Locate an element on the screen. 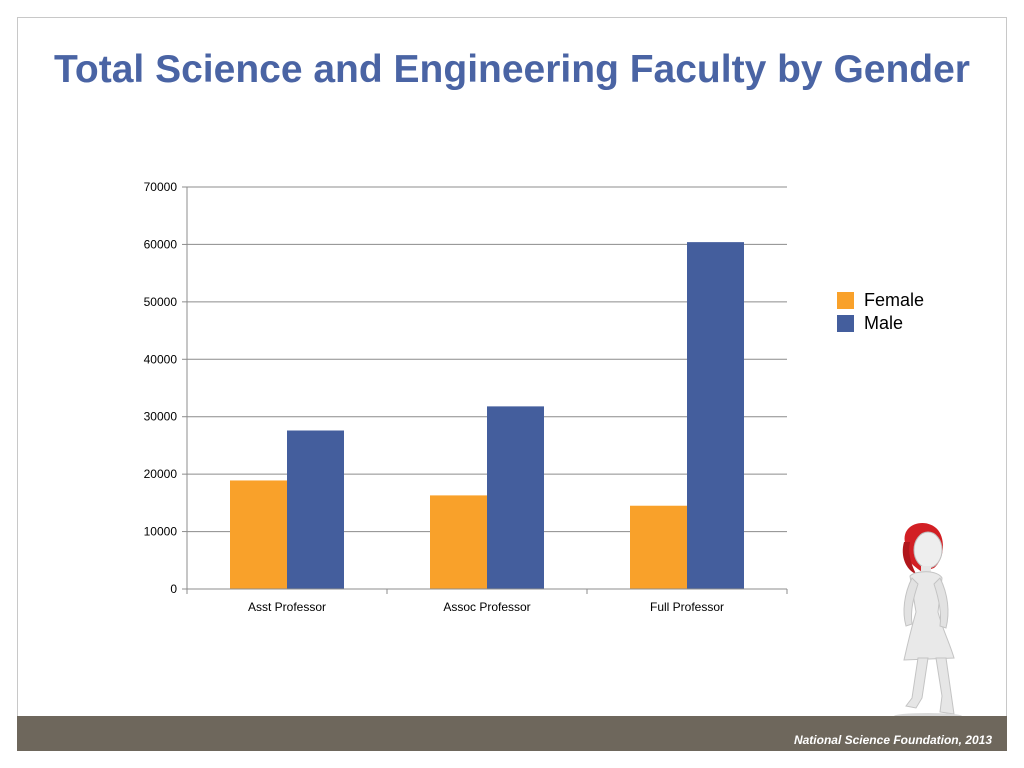 The image size is (1024, 768). y-tick-label: 10000 is located at coordinates (161, 532).